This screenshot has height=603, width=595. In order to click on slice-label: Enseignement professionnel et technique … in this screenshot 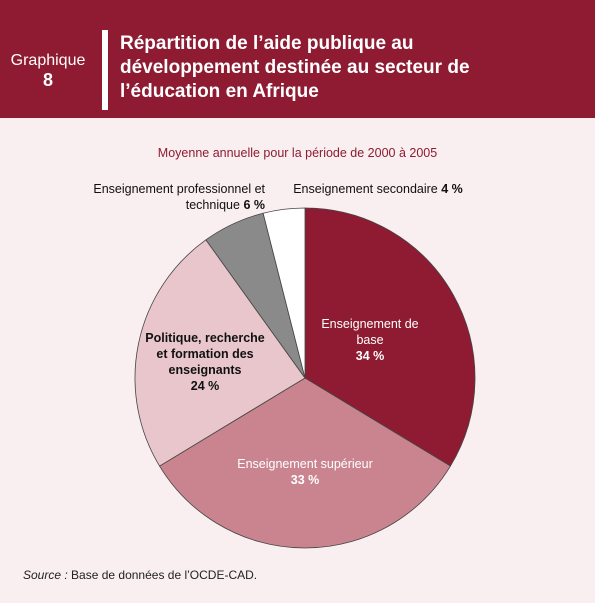, I will do `click(162, 197)`.